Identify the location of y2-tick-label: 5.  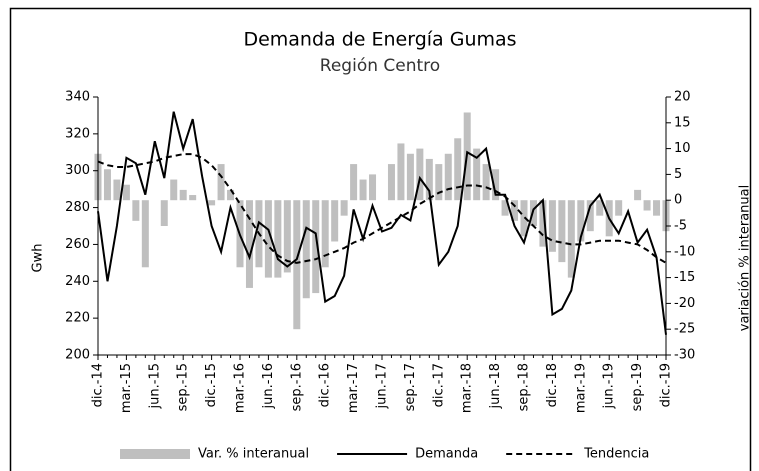
(678, 174).